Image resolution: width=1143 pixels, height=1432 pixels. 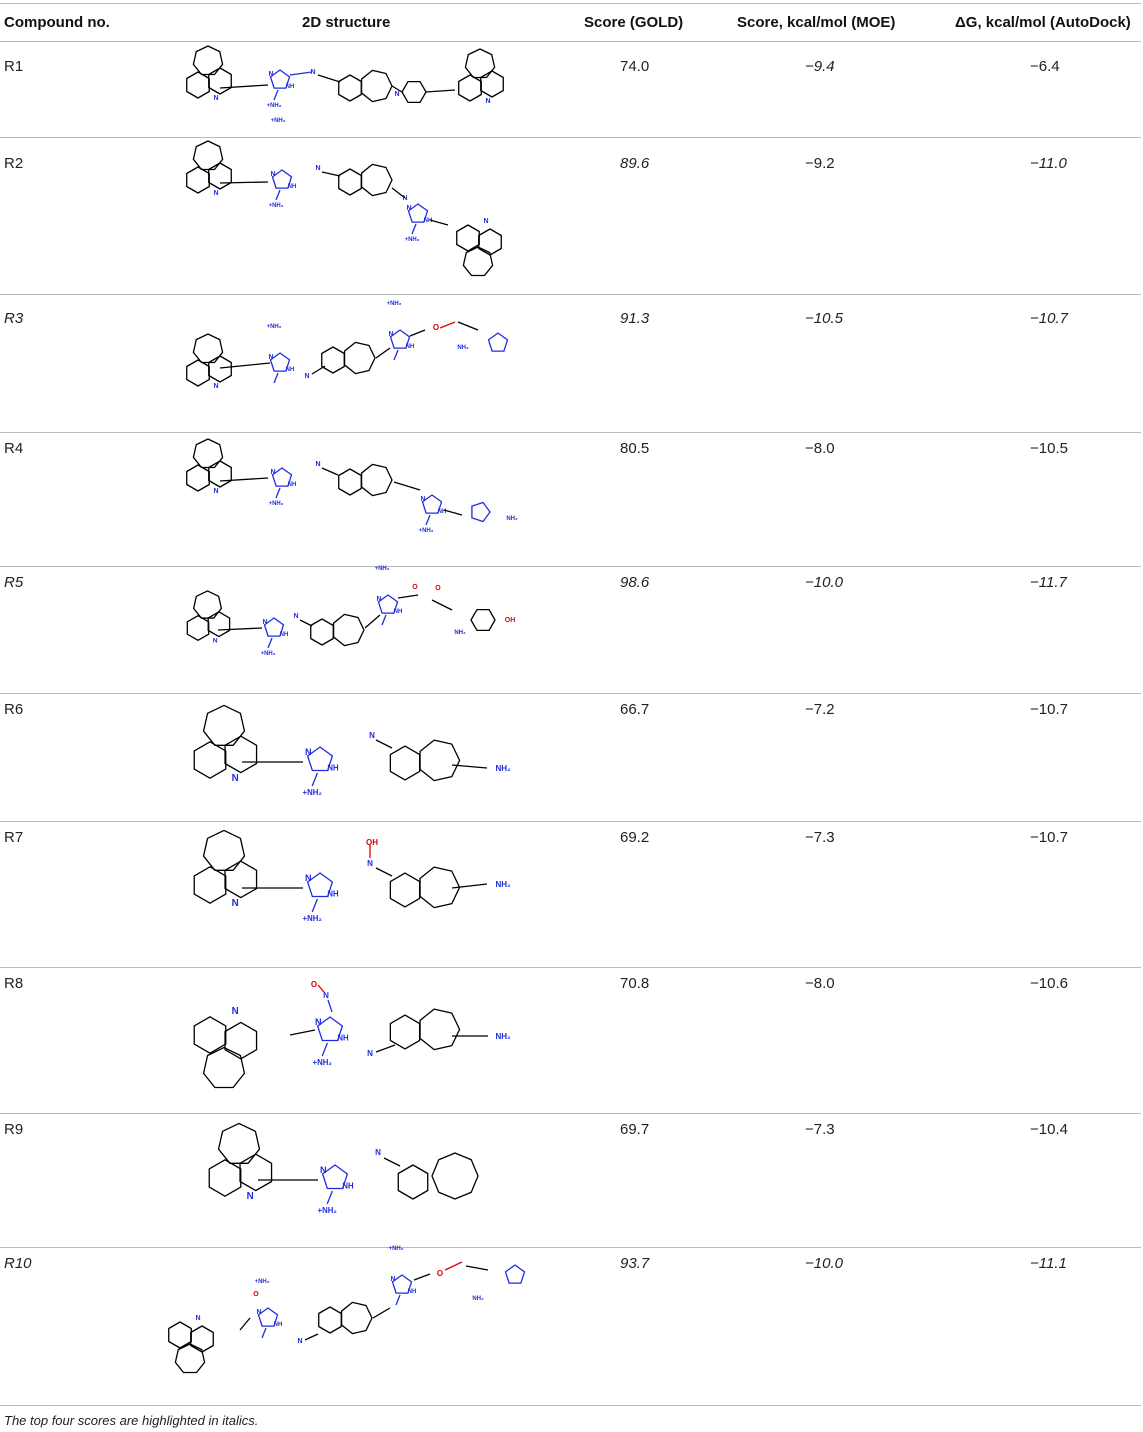 What do you see at coordinates (635, 709) in the screenshot?
I see `gold-score: 66.7` at bounding box center [635, 709].